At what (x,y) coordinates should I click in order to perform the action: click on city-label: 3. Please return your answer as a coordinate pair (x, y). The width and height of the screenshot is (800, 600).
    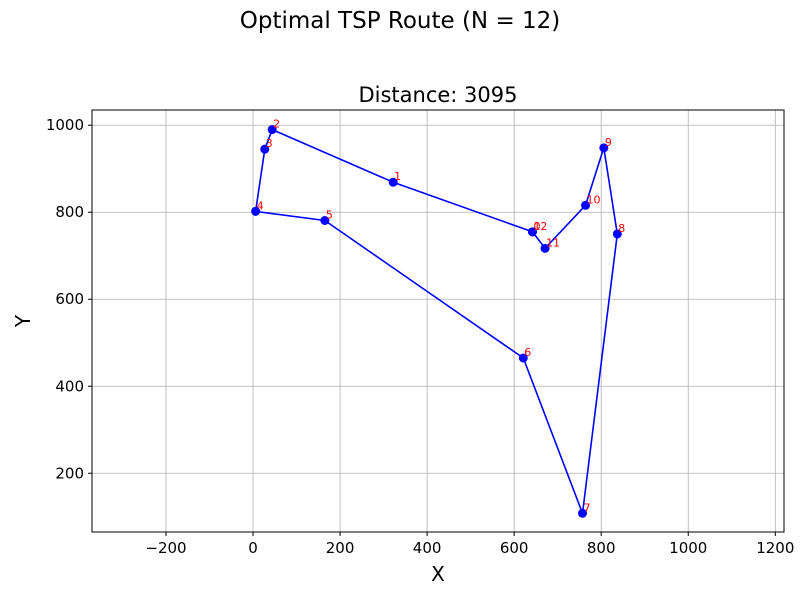
    Looking at the image, I should click on (269, 143).